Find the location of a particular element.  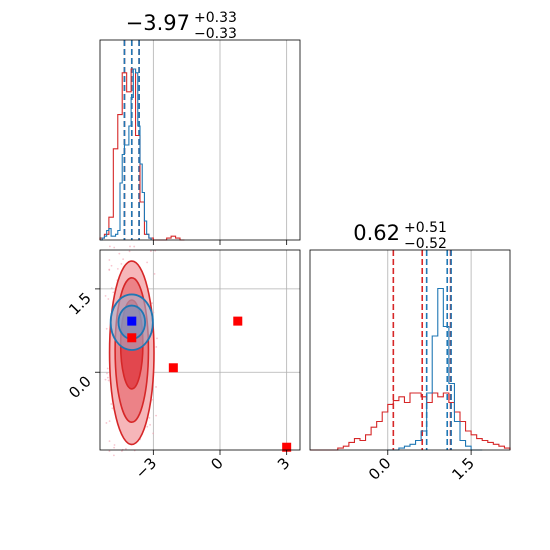

joint-xtick-label-2: 3 is located at coordinates (283, 463).